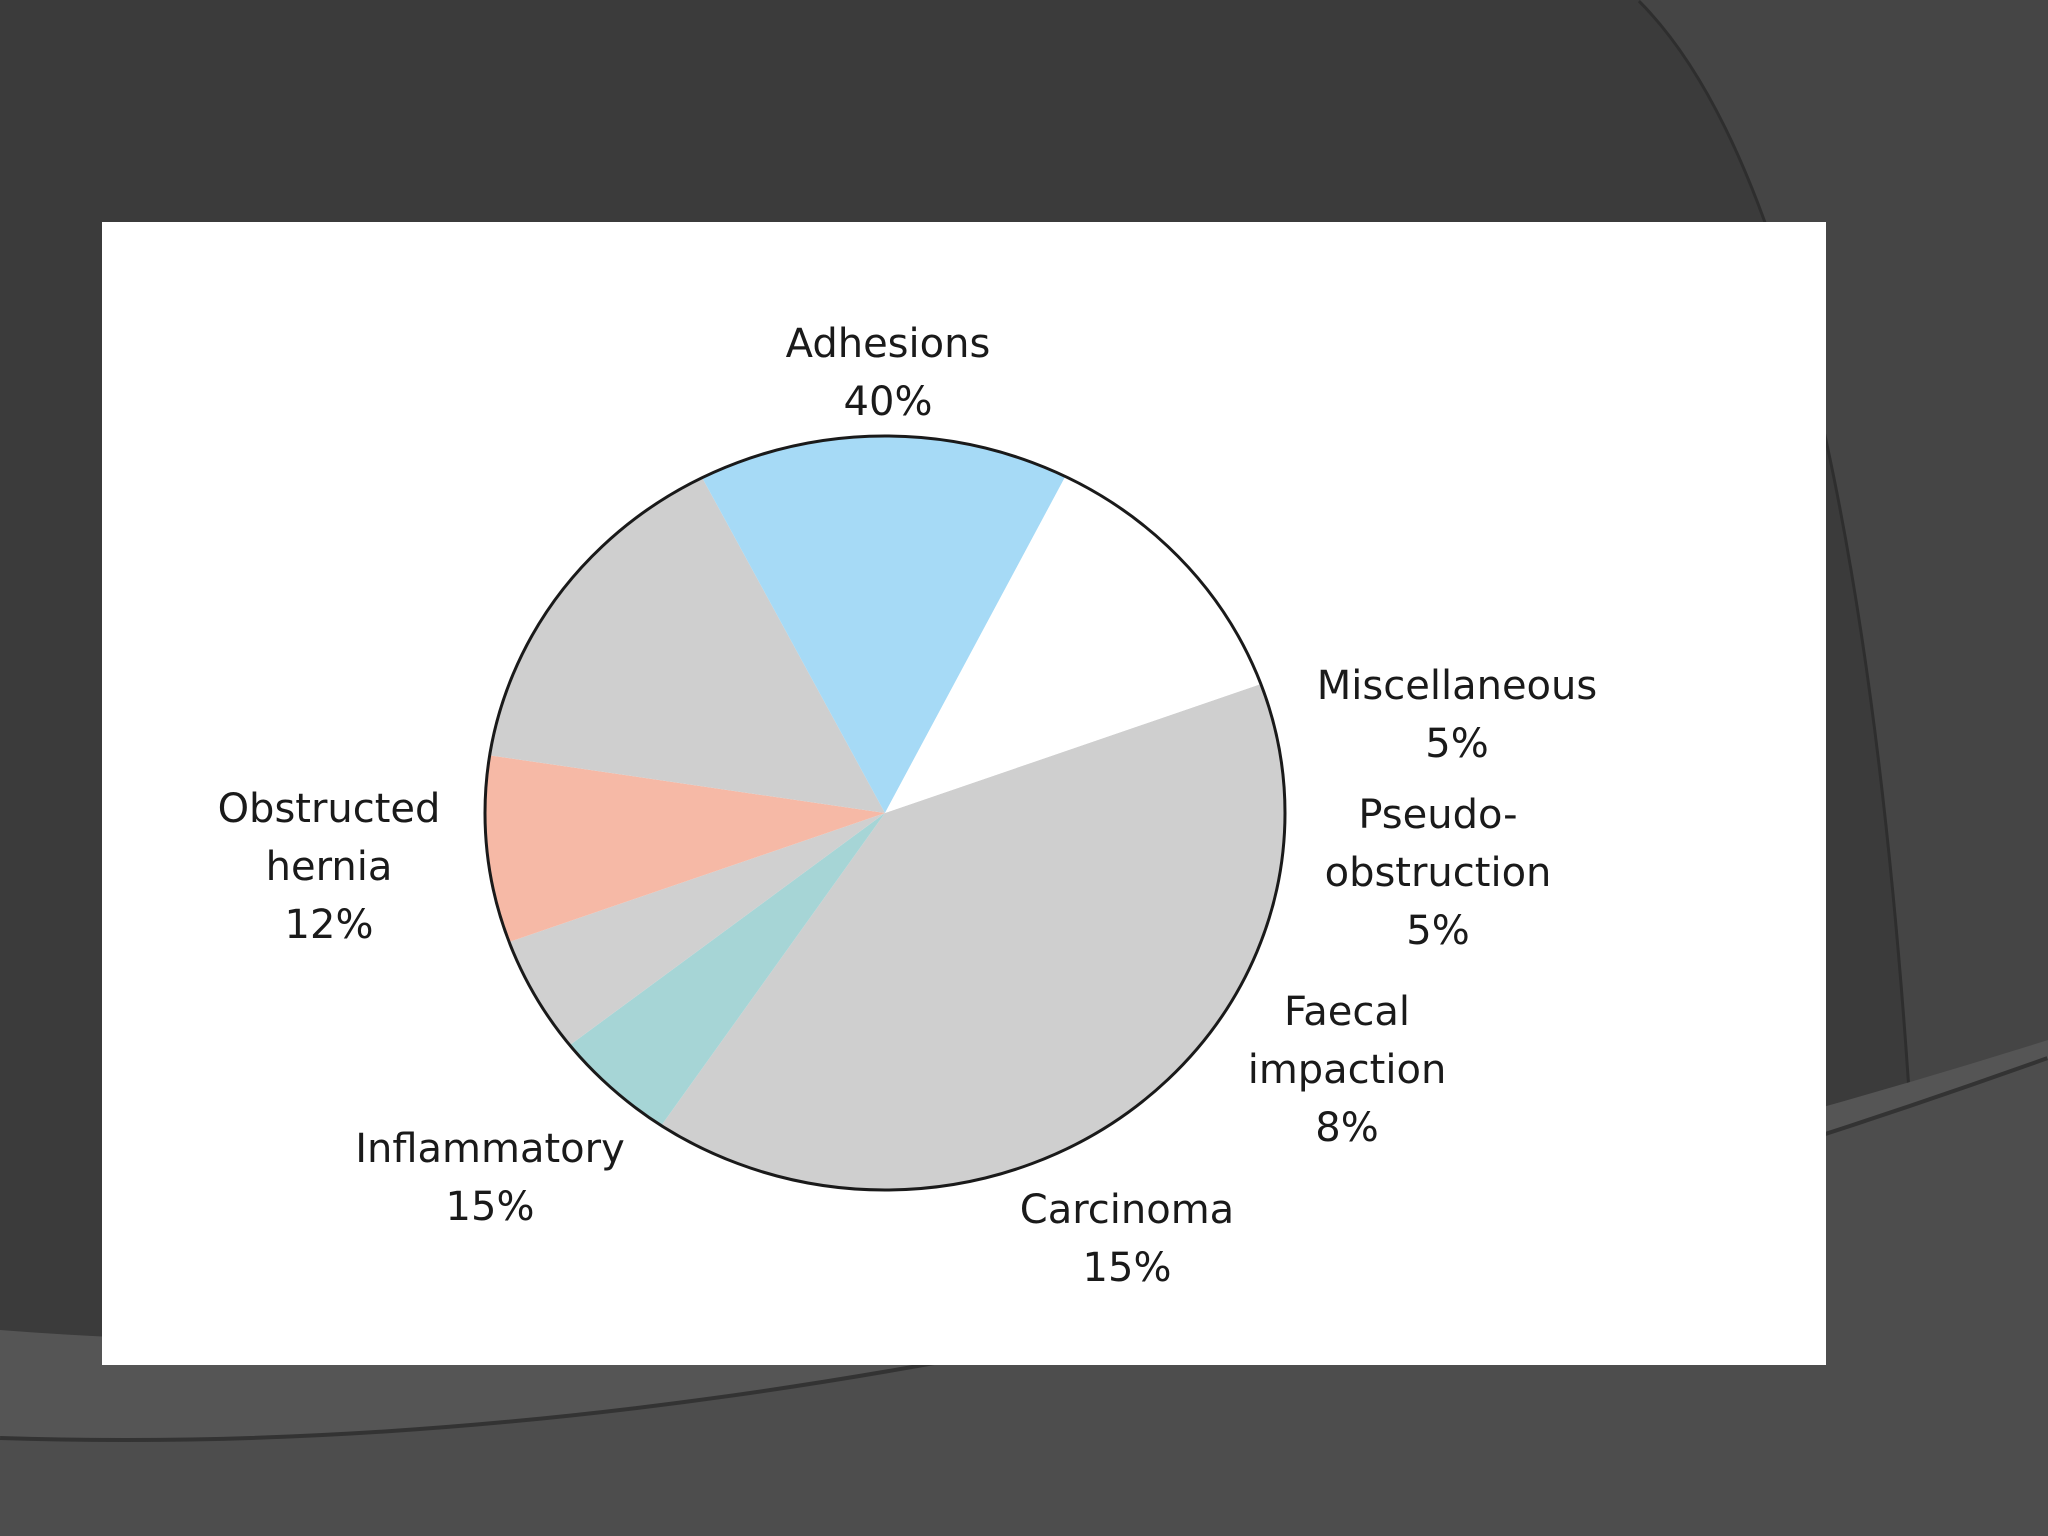  Describe the element at coordinates (888, 402) in the screenshot. I see `slice-value-label: 40%` at that location.